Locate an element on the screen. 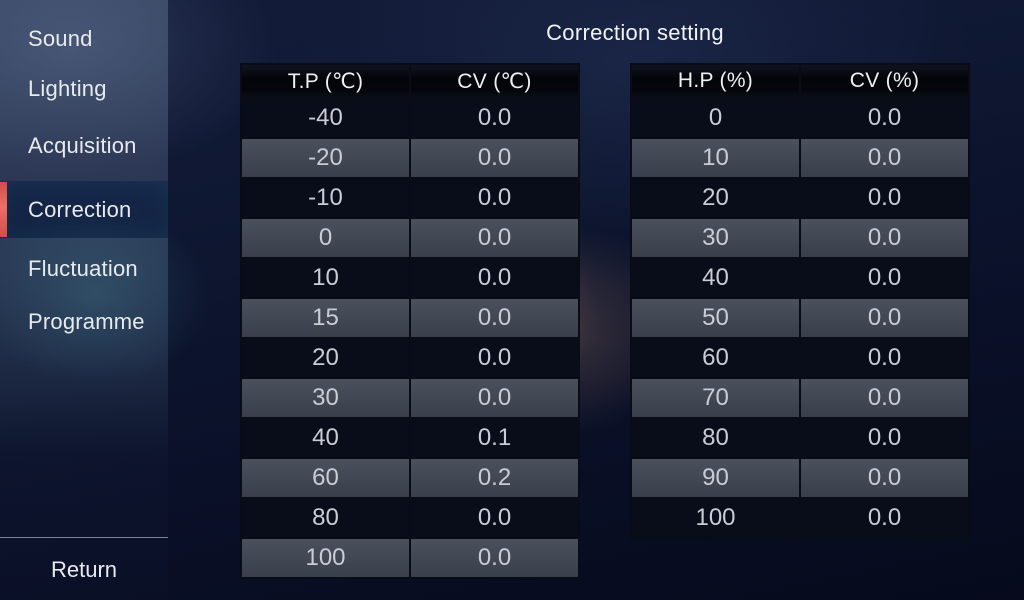  table-row: 40 0.1 is located at coordinates (410, 438).